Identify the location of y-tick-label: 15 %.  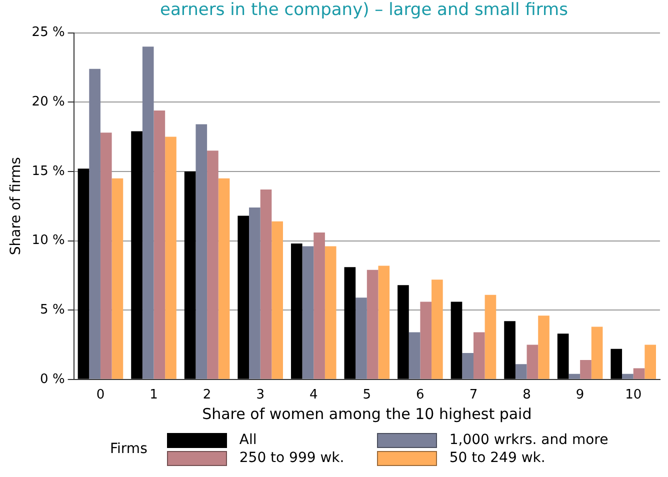
(48, 171).